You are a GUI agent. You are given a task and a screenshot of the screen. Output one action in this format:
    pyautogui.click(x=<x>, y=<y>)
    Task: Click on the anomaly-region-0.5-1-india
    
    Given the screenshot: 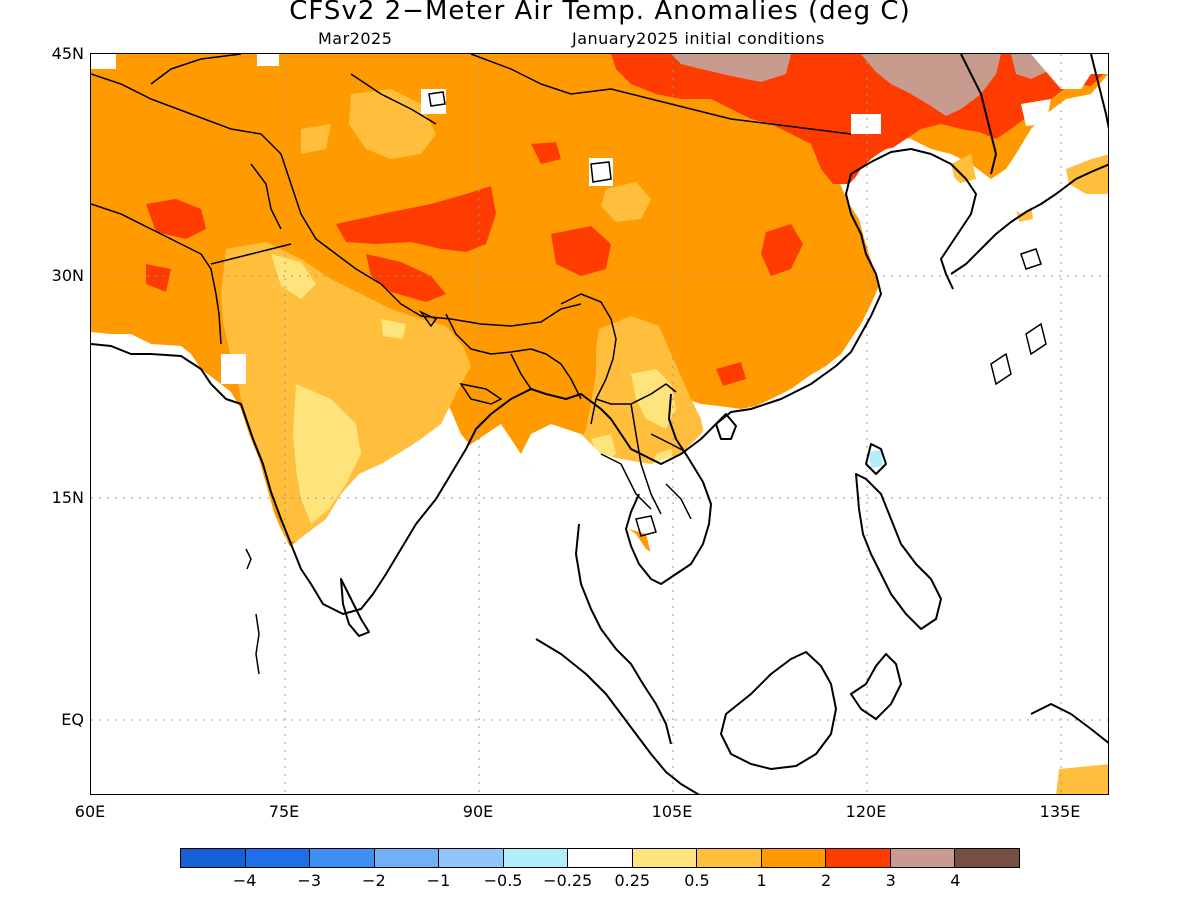 What is the action you would take?
    pyautogui.click(x=346, y=392)
    